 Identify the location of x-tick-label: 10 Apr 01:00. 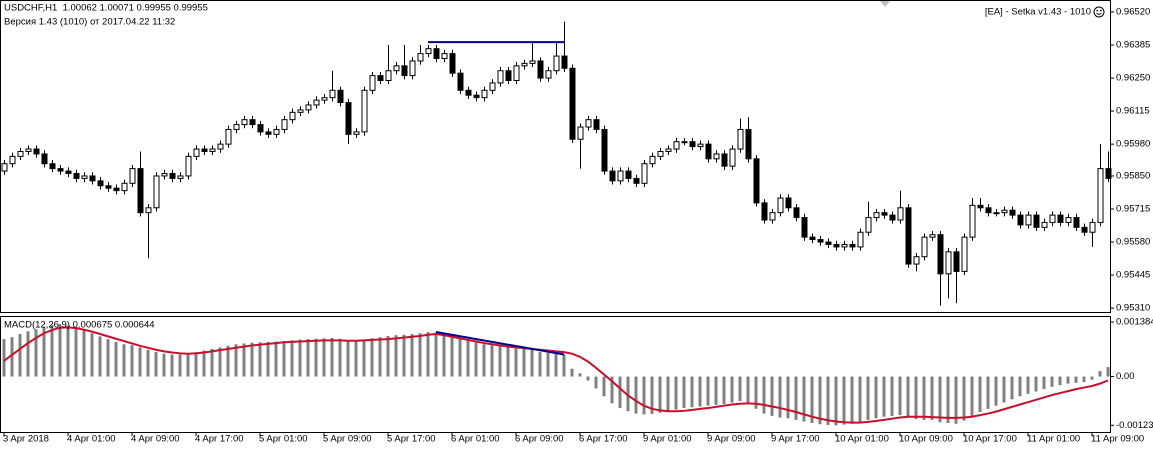
(862, 439).